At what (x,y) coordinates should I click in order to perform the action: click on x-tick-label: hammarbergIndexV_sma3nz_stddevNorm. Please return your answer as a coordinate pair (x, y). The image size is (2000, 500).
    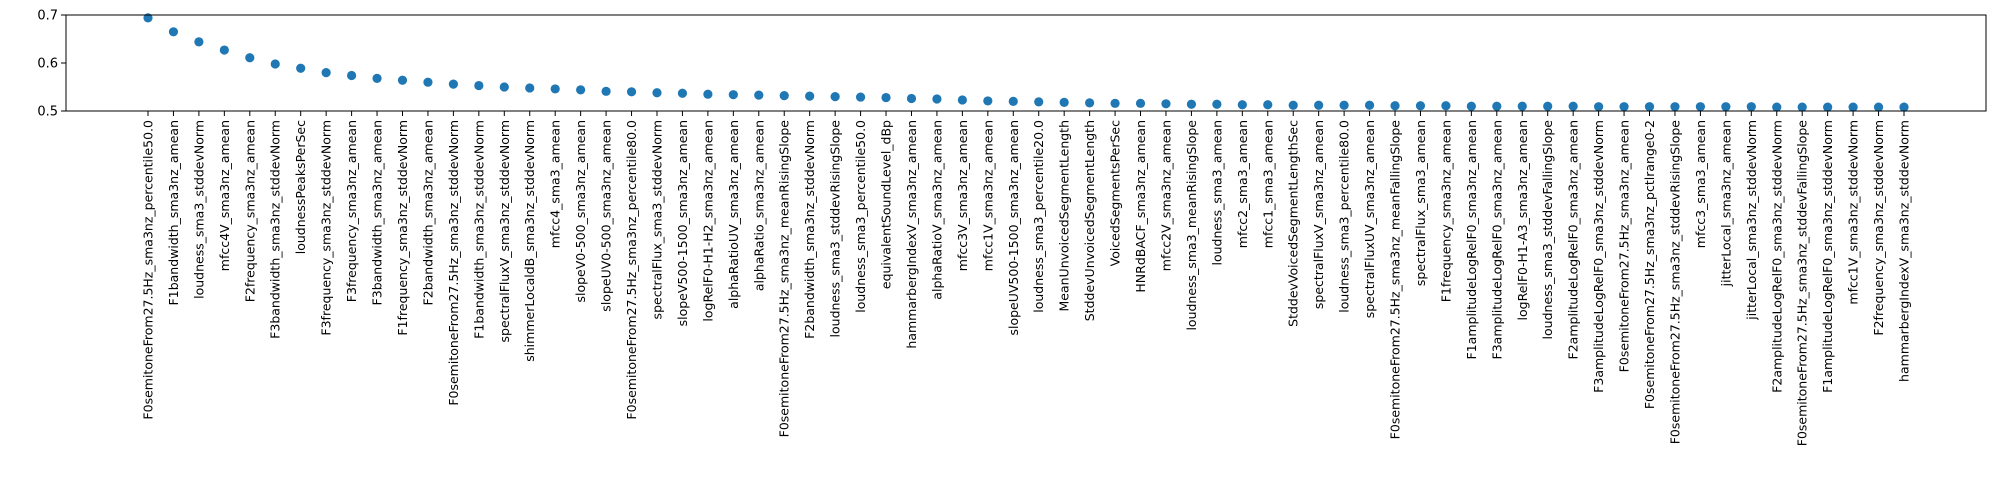
    Looking at the image, I should click on (1904, 251).